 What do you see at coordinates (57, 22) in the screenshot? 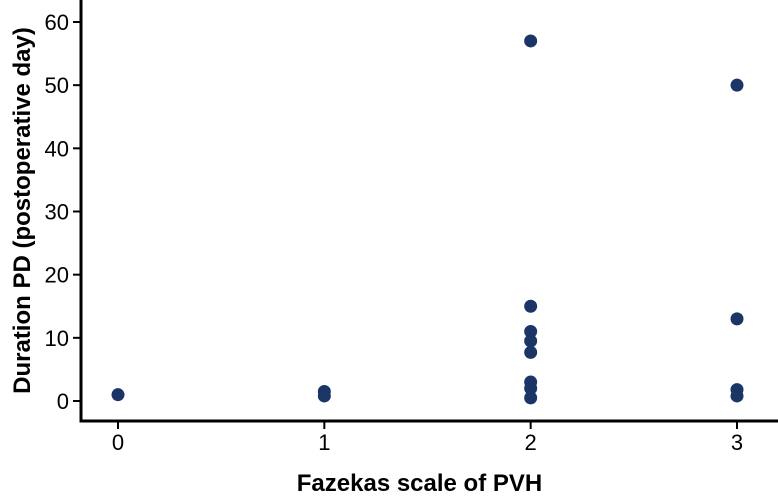
I see `y-tick-label: 60` at bounding box center [57, 22].